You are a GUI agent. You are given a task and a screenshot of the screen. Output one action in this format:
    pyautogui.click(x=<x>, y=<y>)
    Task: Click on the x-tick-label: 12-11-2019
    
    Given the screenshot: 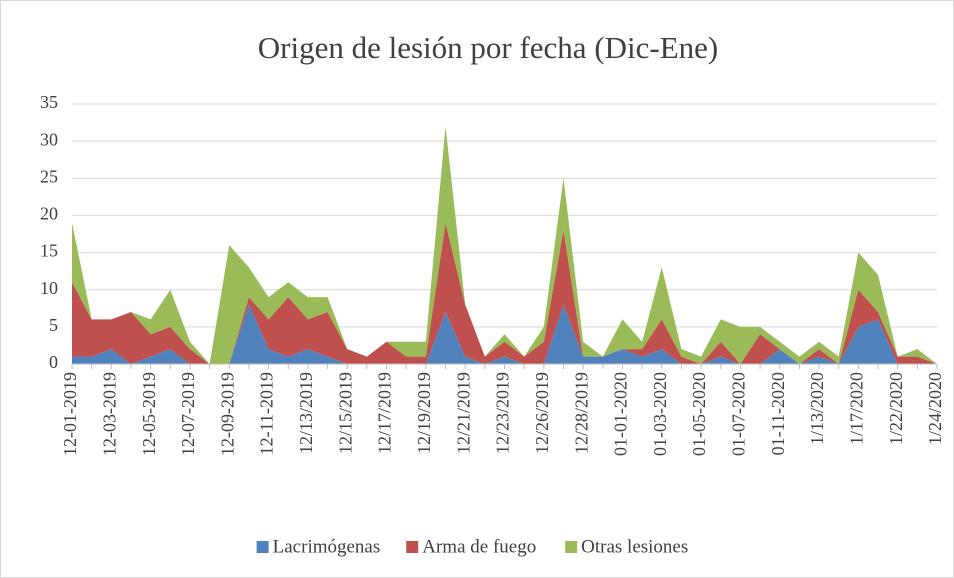 What is the action you would take?
    pyautogui.click(x=267, y=413)
    